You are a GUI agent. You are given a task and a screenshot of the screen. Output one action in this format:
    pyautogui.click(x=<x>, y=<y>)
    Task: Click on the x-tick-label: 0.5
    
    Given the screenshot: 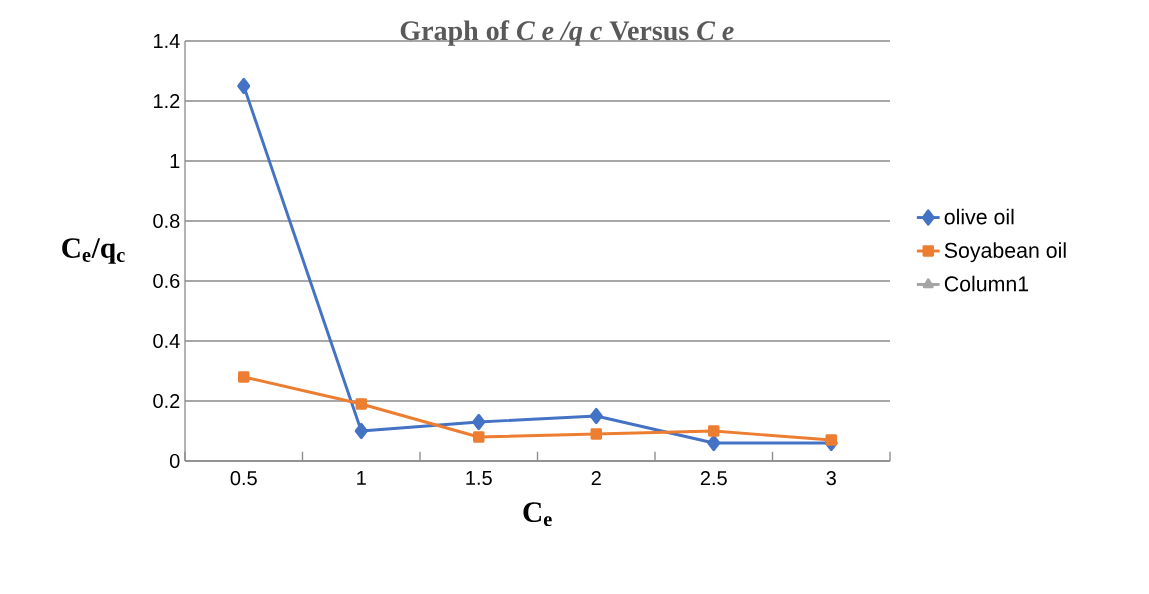 What is the action you would take?
    pyautogui.click(x=243, y=478)
    